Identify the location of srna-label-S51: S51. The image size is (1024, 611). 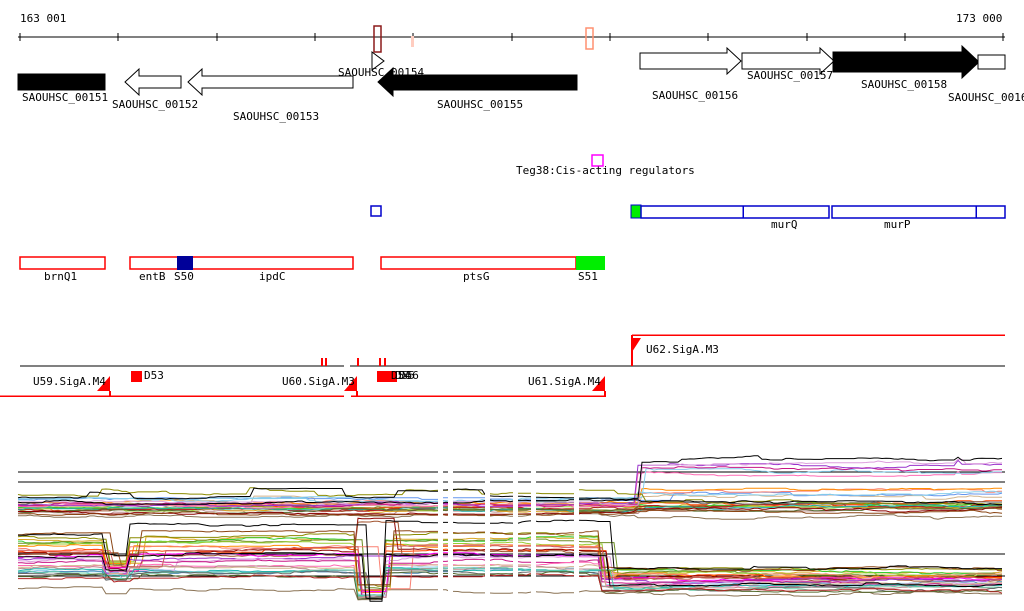
(588, 276).